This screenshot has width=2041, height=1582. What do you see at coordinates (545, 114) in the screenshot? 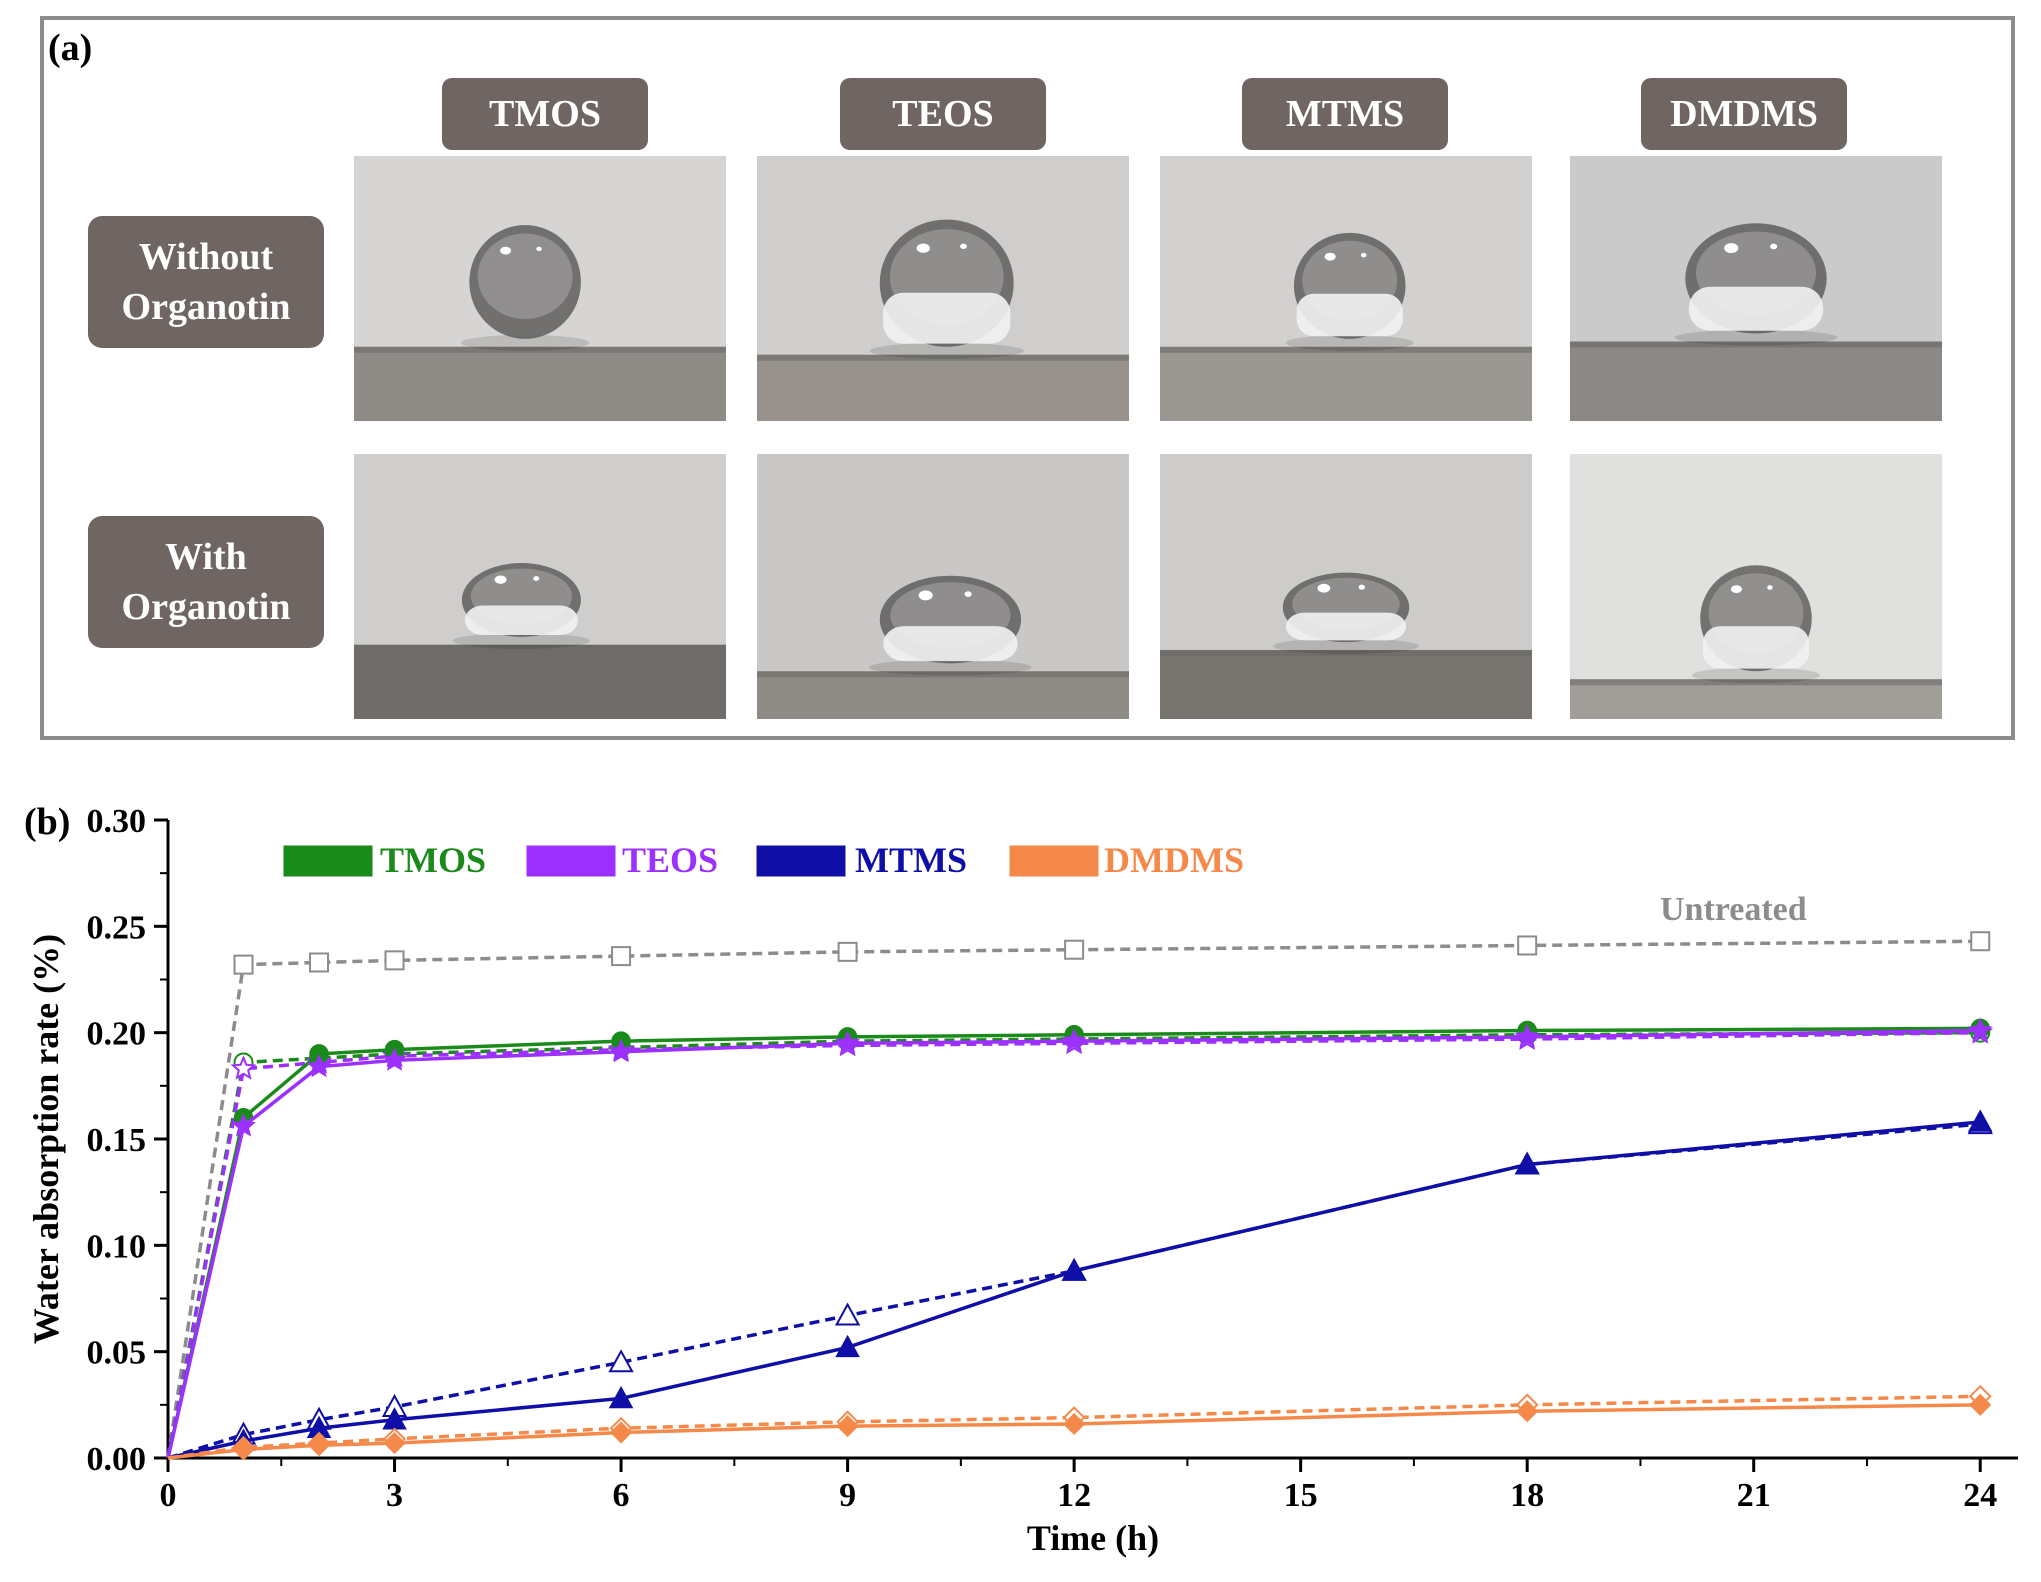
I see `column-label-tmos: TMOS` at bounding box center [545, 114].